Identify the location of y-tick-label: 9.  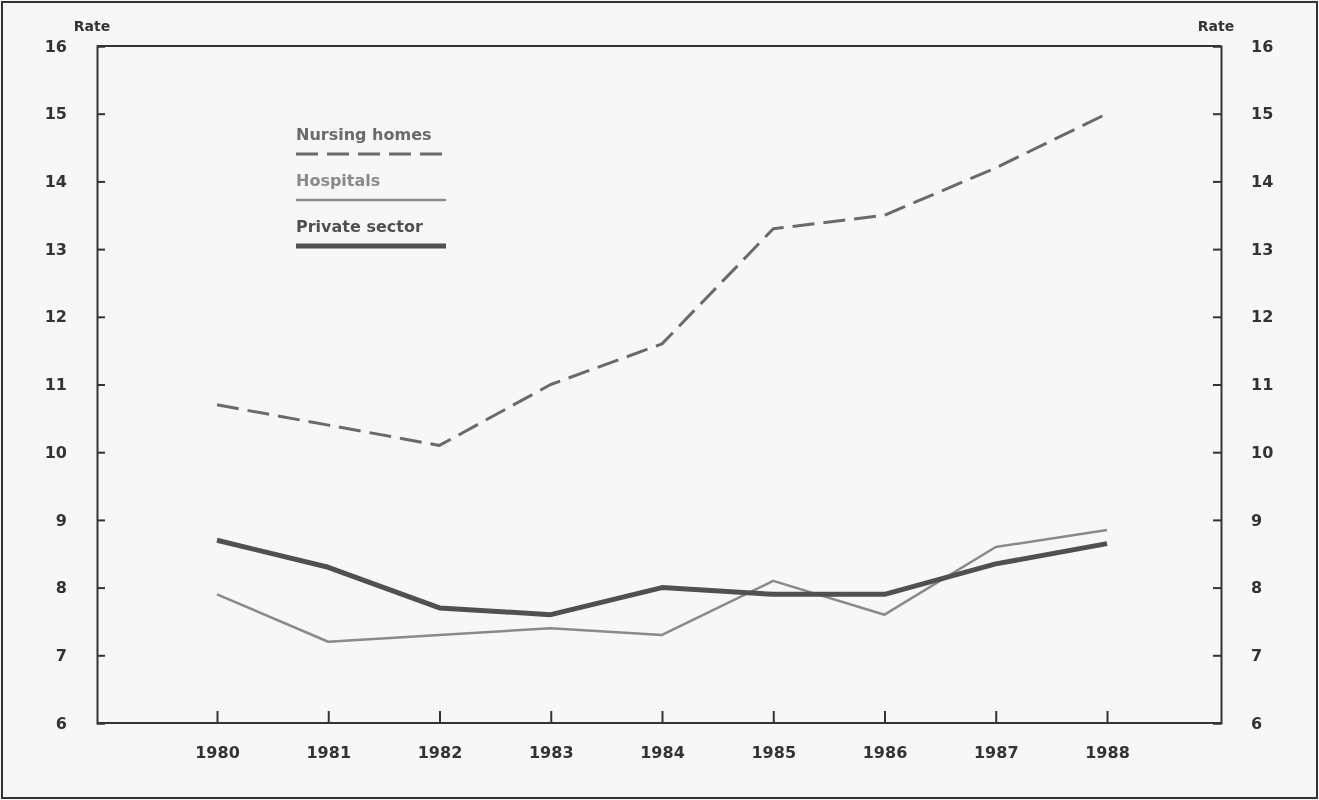
(61, 520).